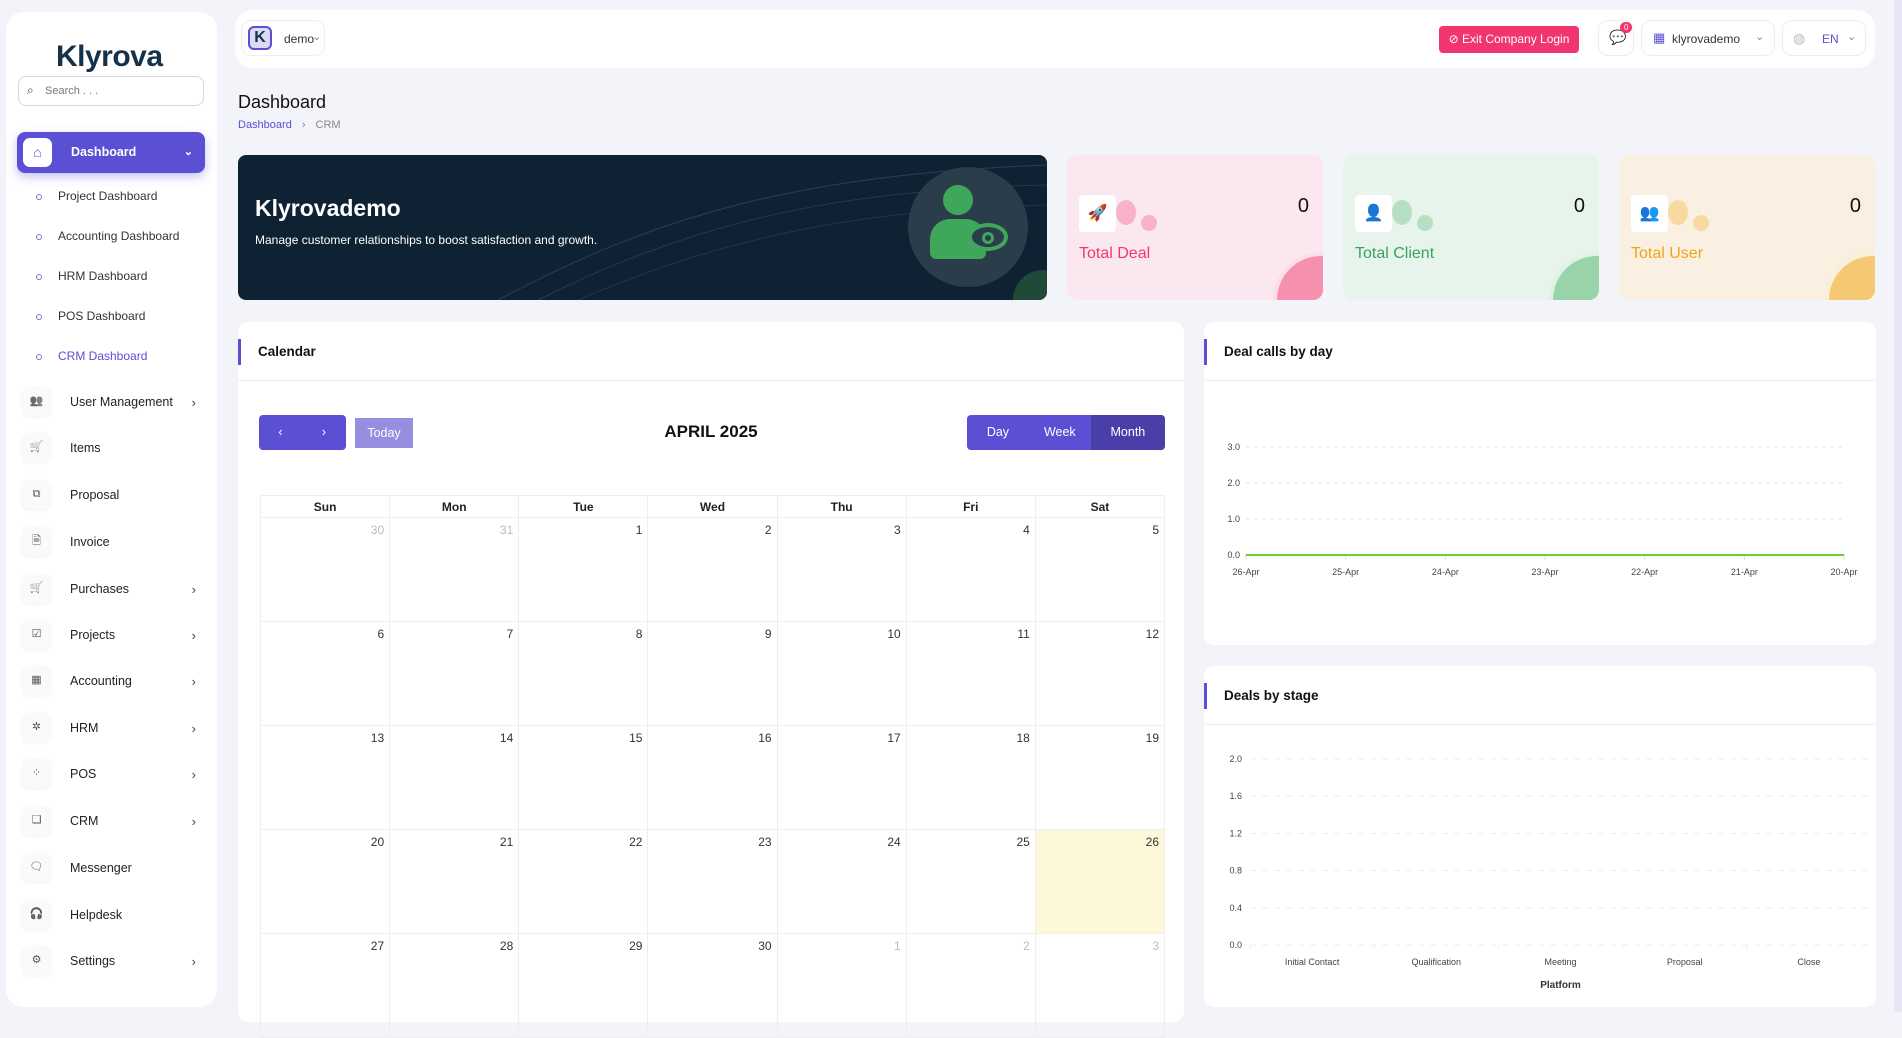 This screenshot has width=1902, height=1038. Describe the element at coordinates (454, 985) in the screenshot. I see `calendar-day: 28` at that location.